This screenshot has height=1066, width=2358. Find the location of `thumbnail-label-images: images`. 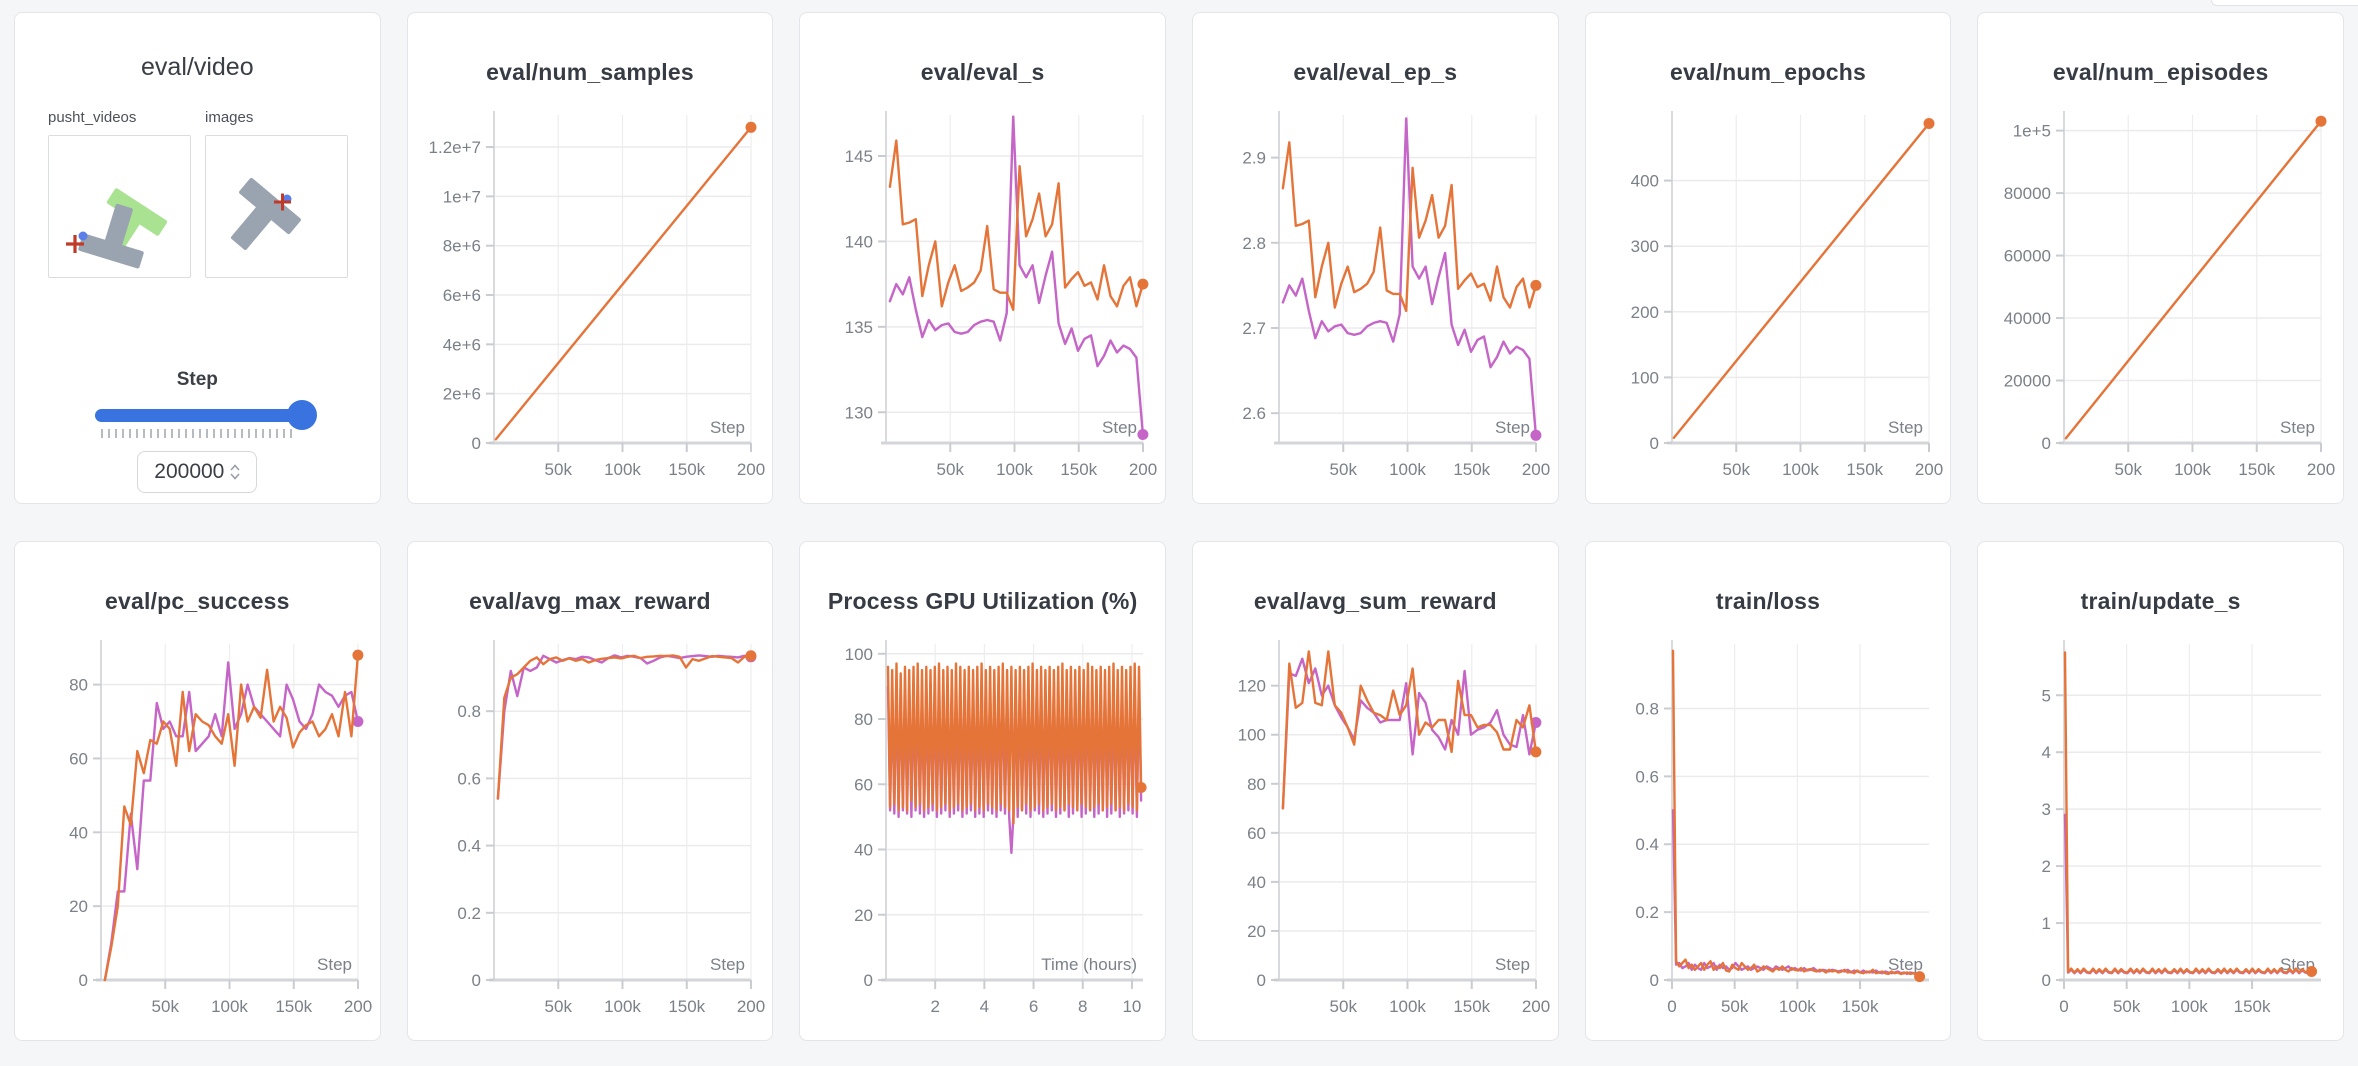

thumbnail-label-images: images is located at coordinates (229, 117).